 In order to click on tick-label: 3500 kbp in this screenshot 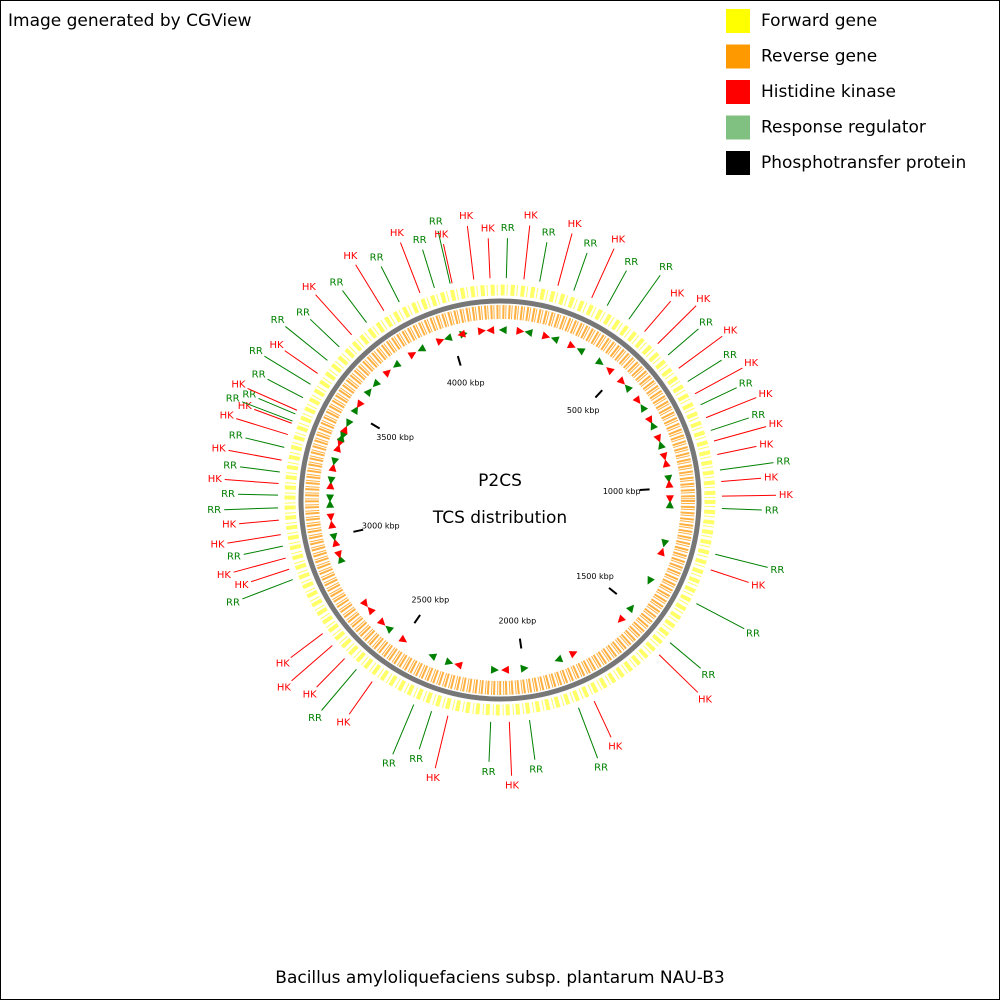, I will do `click(395, 437)`.